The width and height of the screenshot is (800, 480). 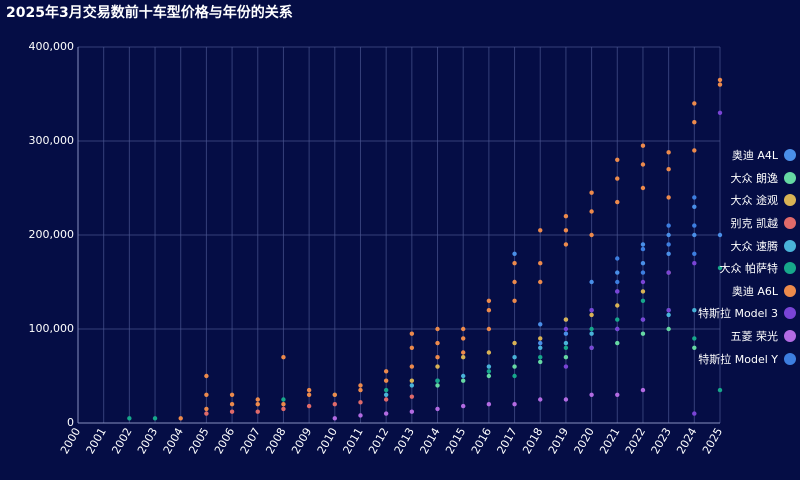 I want to click on x-tick-label: 2019, so click(x=558, y=441).